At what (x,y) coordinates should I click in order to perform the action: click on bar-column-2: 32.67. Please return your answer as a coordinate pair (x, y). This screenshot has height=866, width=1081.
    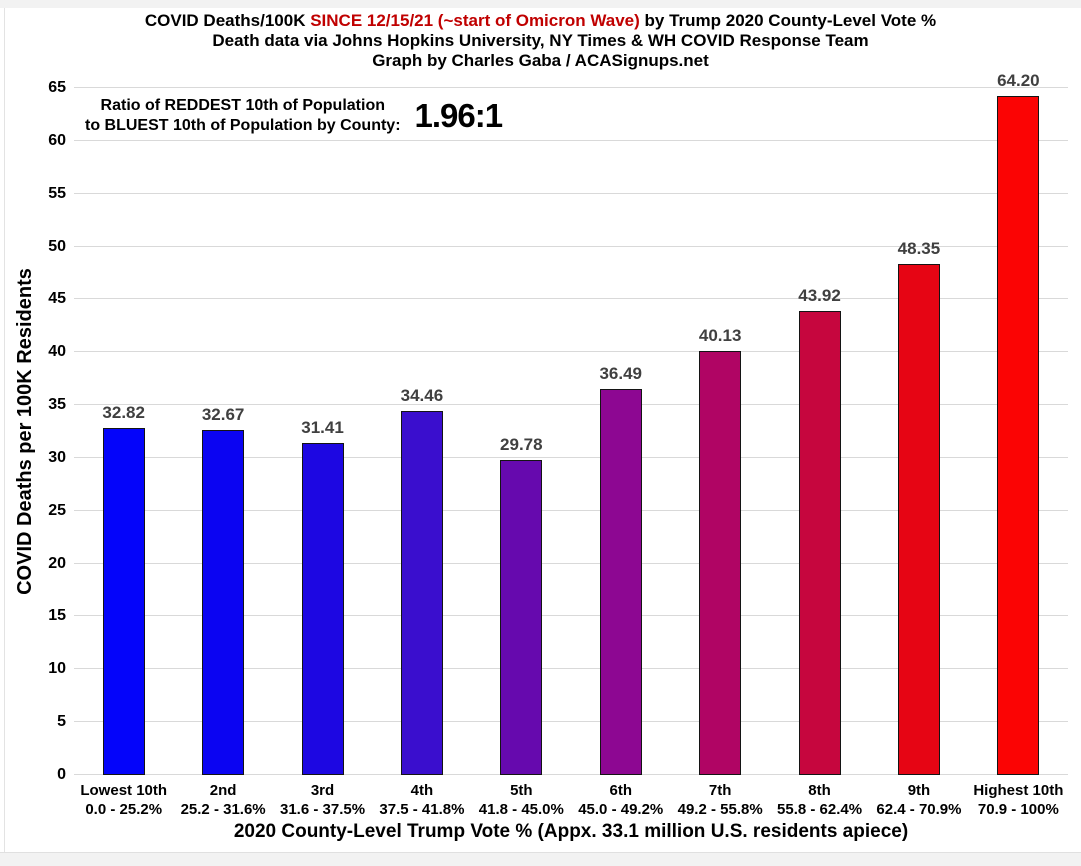
    Looking at the image, I should click on (222, 431).